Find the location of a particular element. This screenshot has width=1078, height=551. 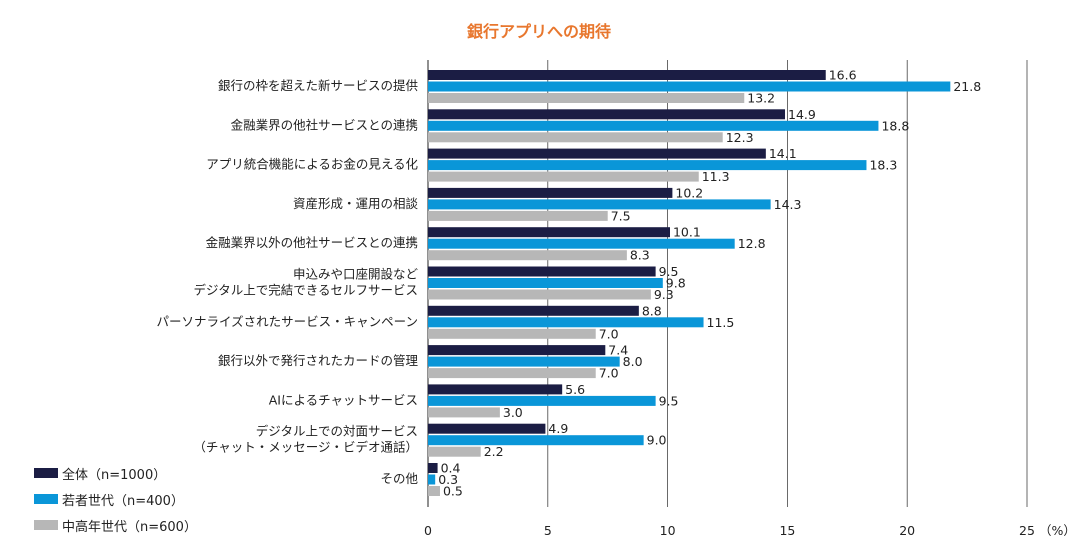

data-label-1-9: 9.0 is located at coordinates (657, 440).